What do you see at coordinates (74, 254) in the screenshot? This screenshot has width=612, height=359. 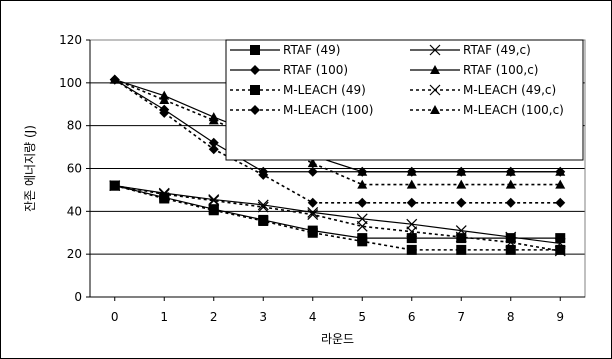 I see `y-tick-label: 20` at bounding box center [74, 254].